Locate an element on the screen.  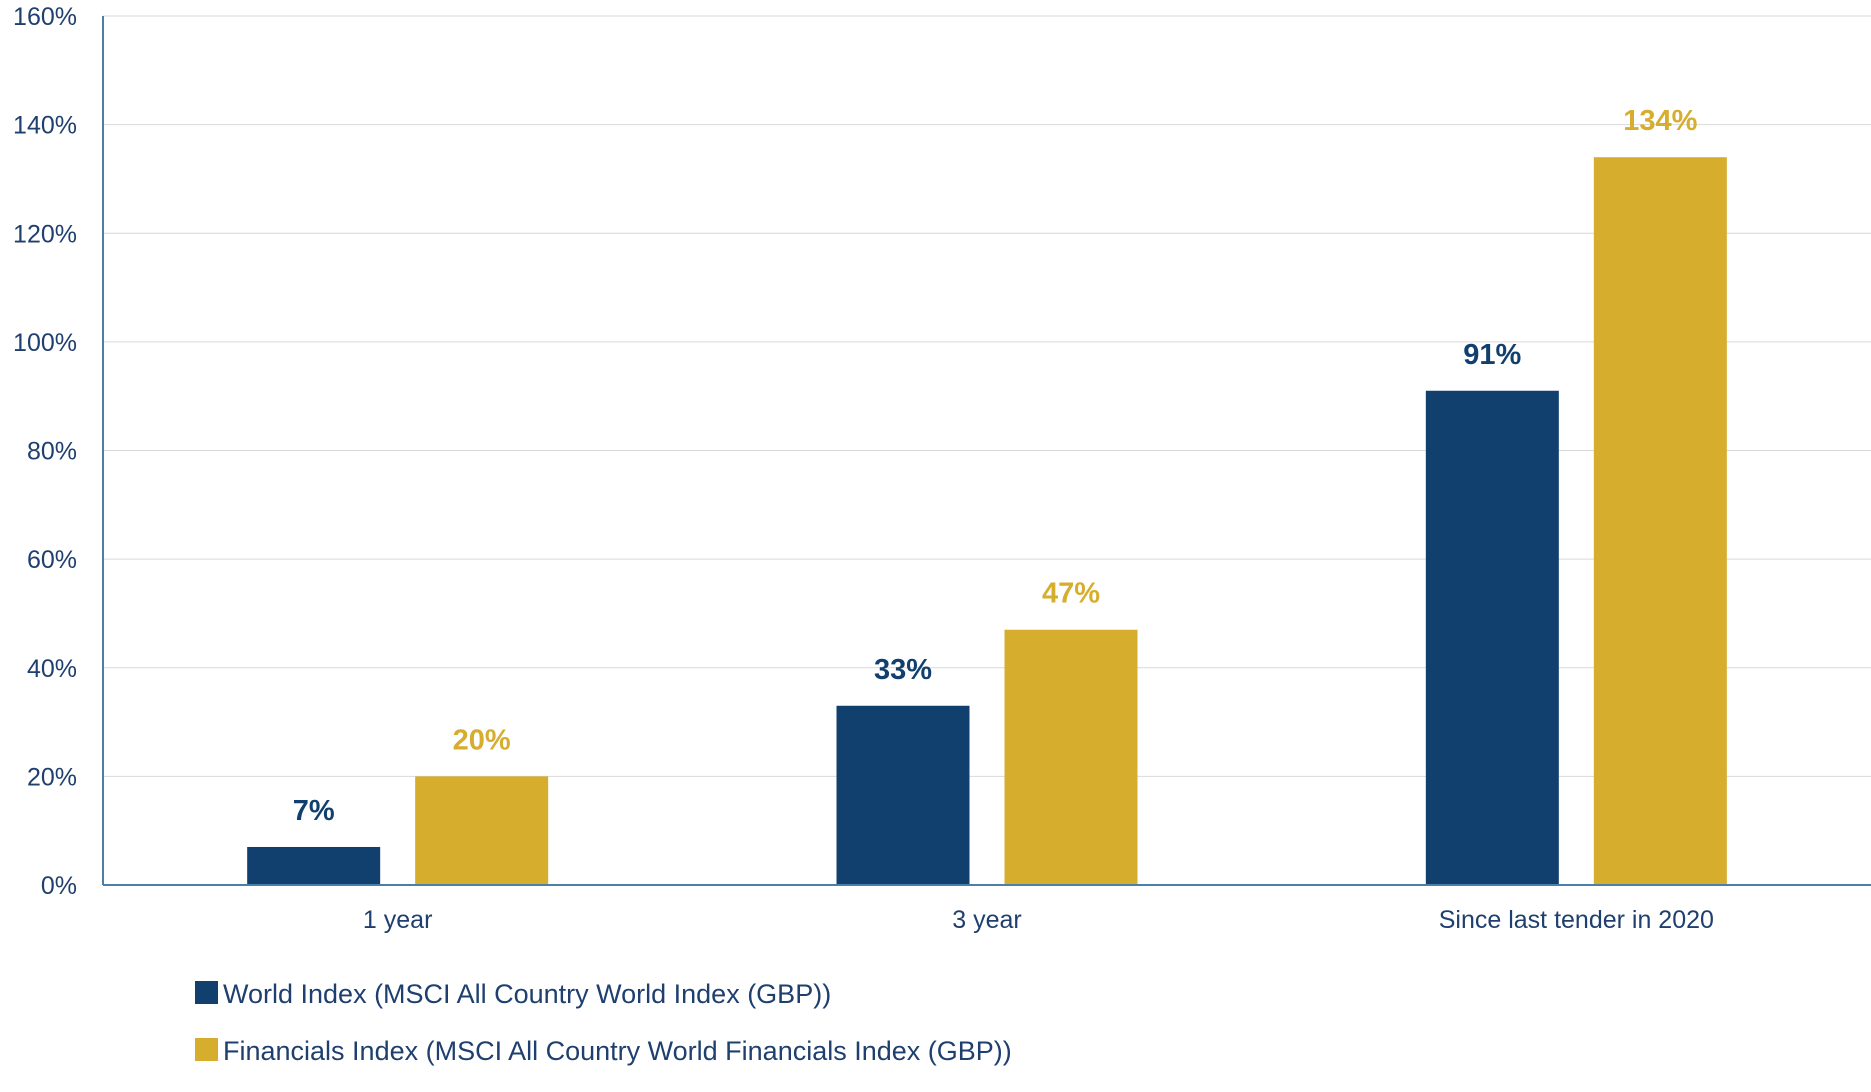
y-tick-label: 120% is located at coordinates (45, 234).